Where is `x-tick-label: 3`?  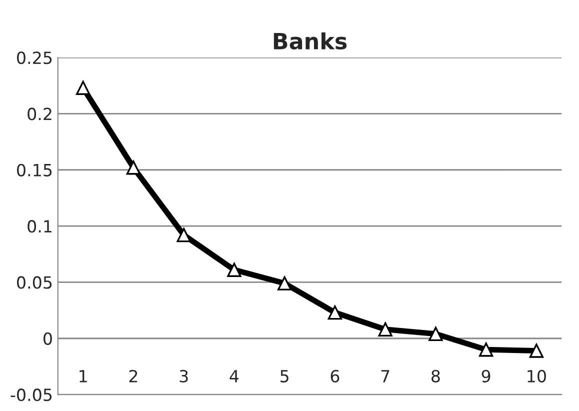
x-tick-label: 3 is located at coordinates (184, 376).